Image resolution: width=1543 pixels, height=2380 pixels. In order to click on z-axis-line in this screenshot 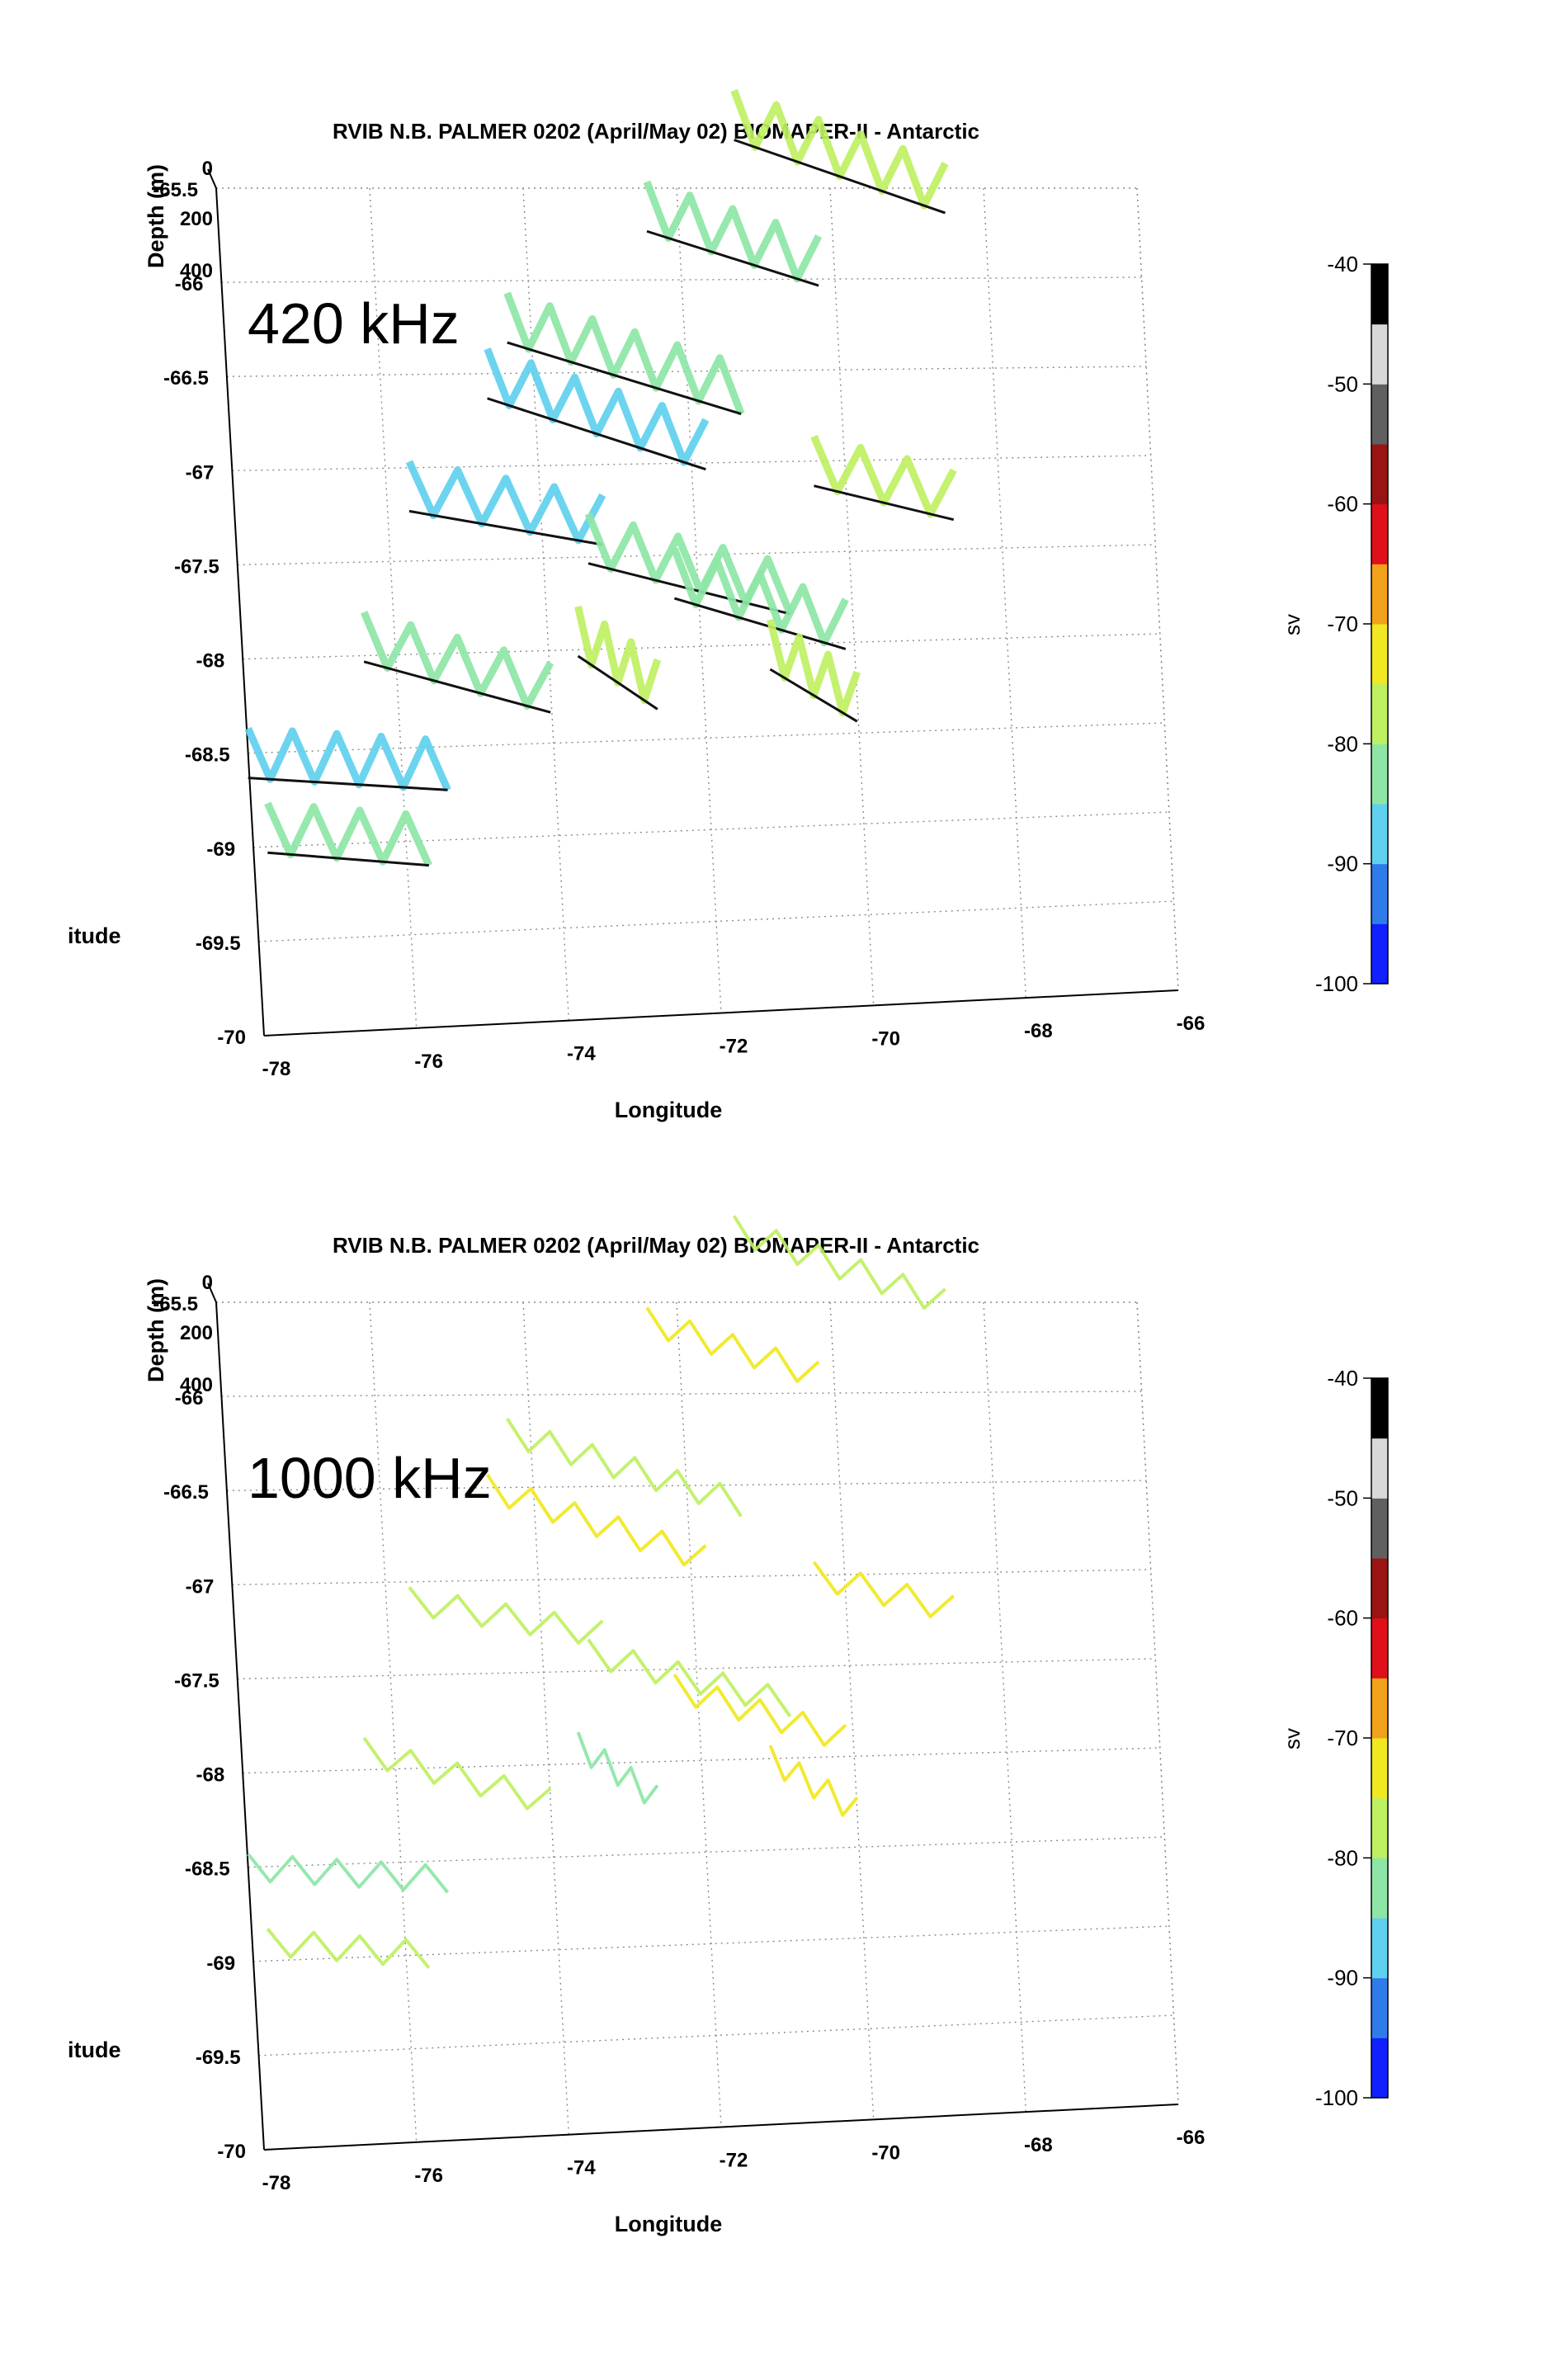, I will do `click(212, 178)`.